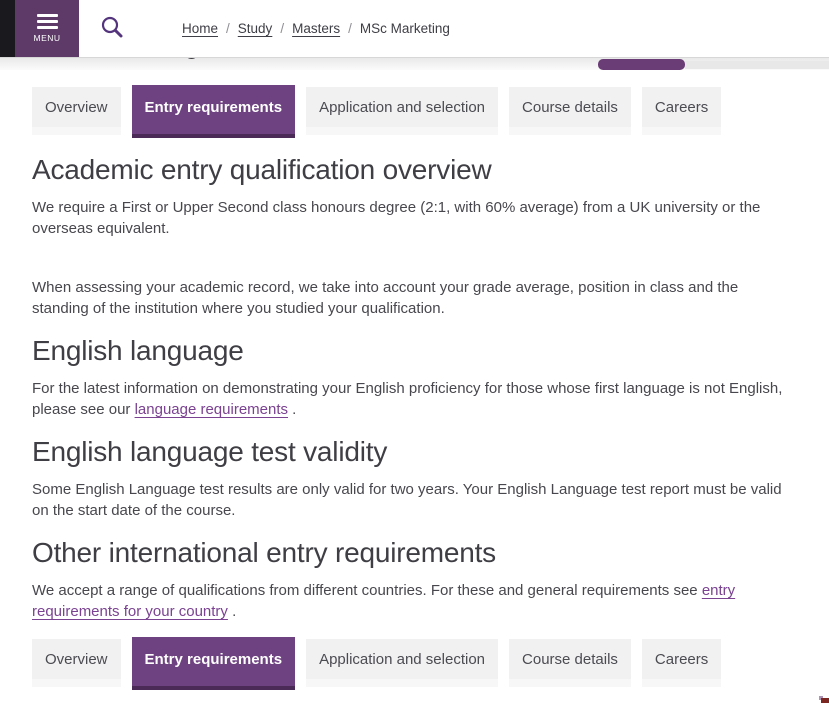  Describe the element at coordinates (200, 28) in the screenshot. I see `breadcrumb-link-home: Home` at that location.